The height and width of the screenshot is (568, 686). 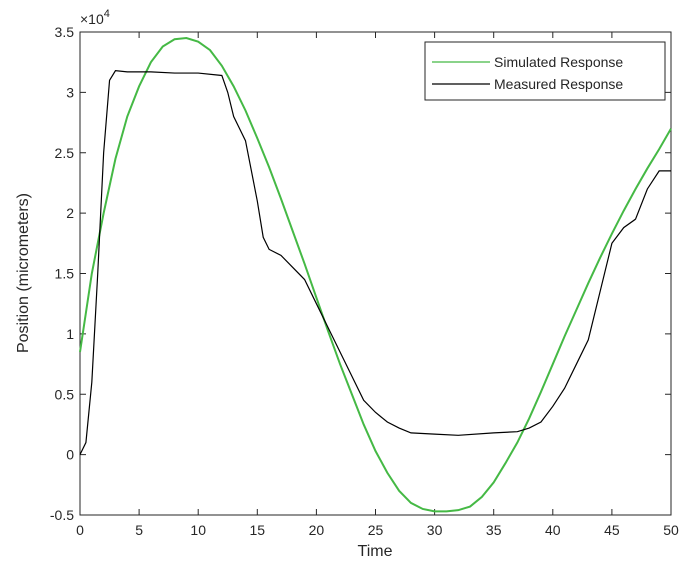 What do you see at coordinates (65, 153) in the screenshot?
I see `y-tick-label: 2.5` at bounding box center [65, 153].